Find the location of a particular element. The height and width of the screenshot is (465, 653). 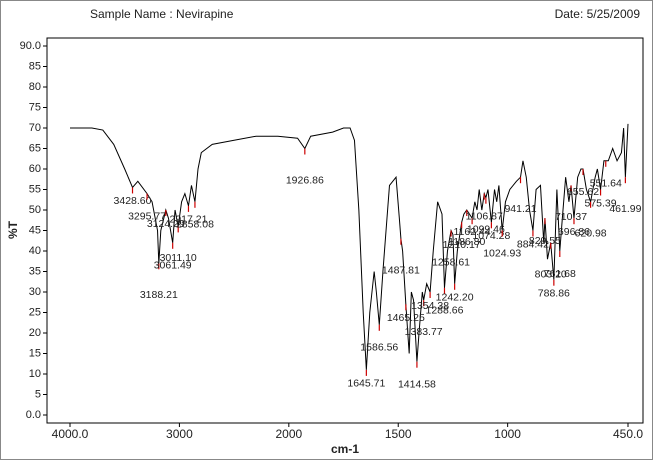

y-tick-label: 55 is located at coordinates (35, 189).